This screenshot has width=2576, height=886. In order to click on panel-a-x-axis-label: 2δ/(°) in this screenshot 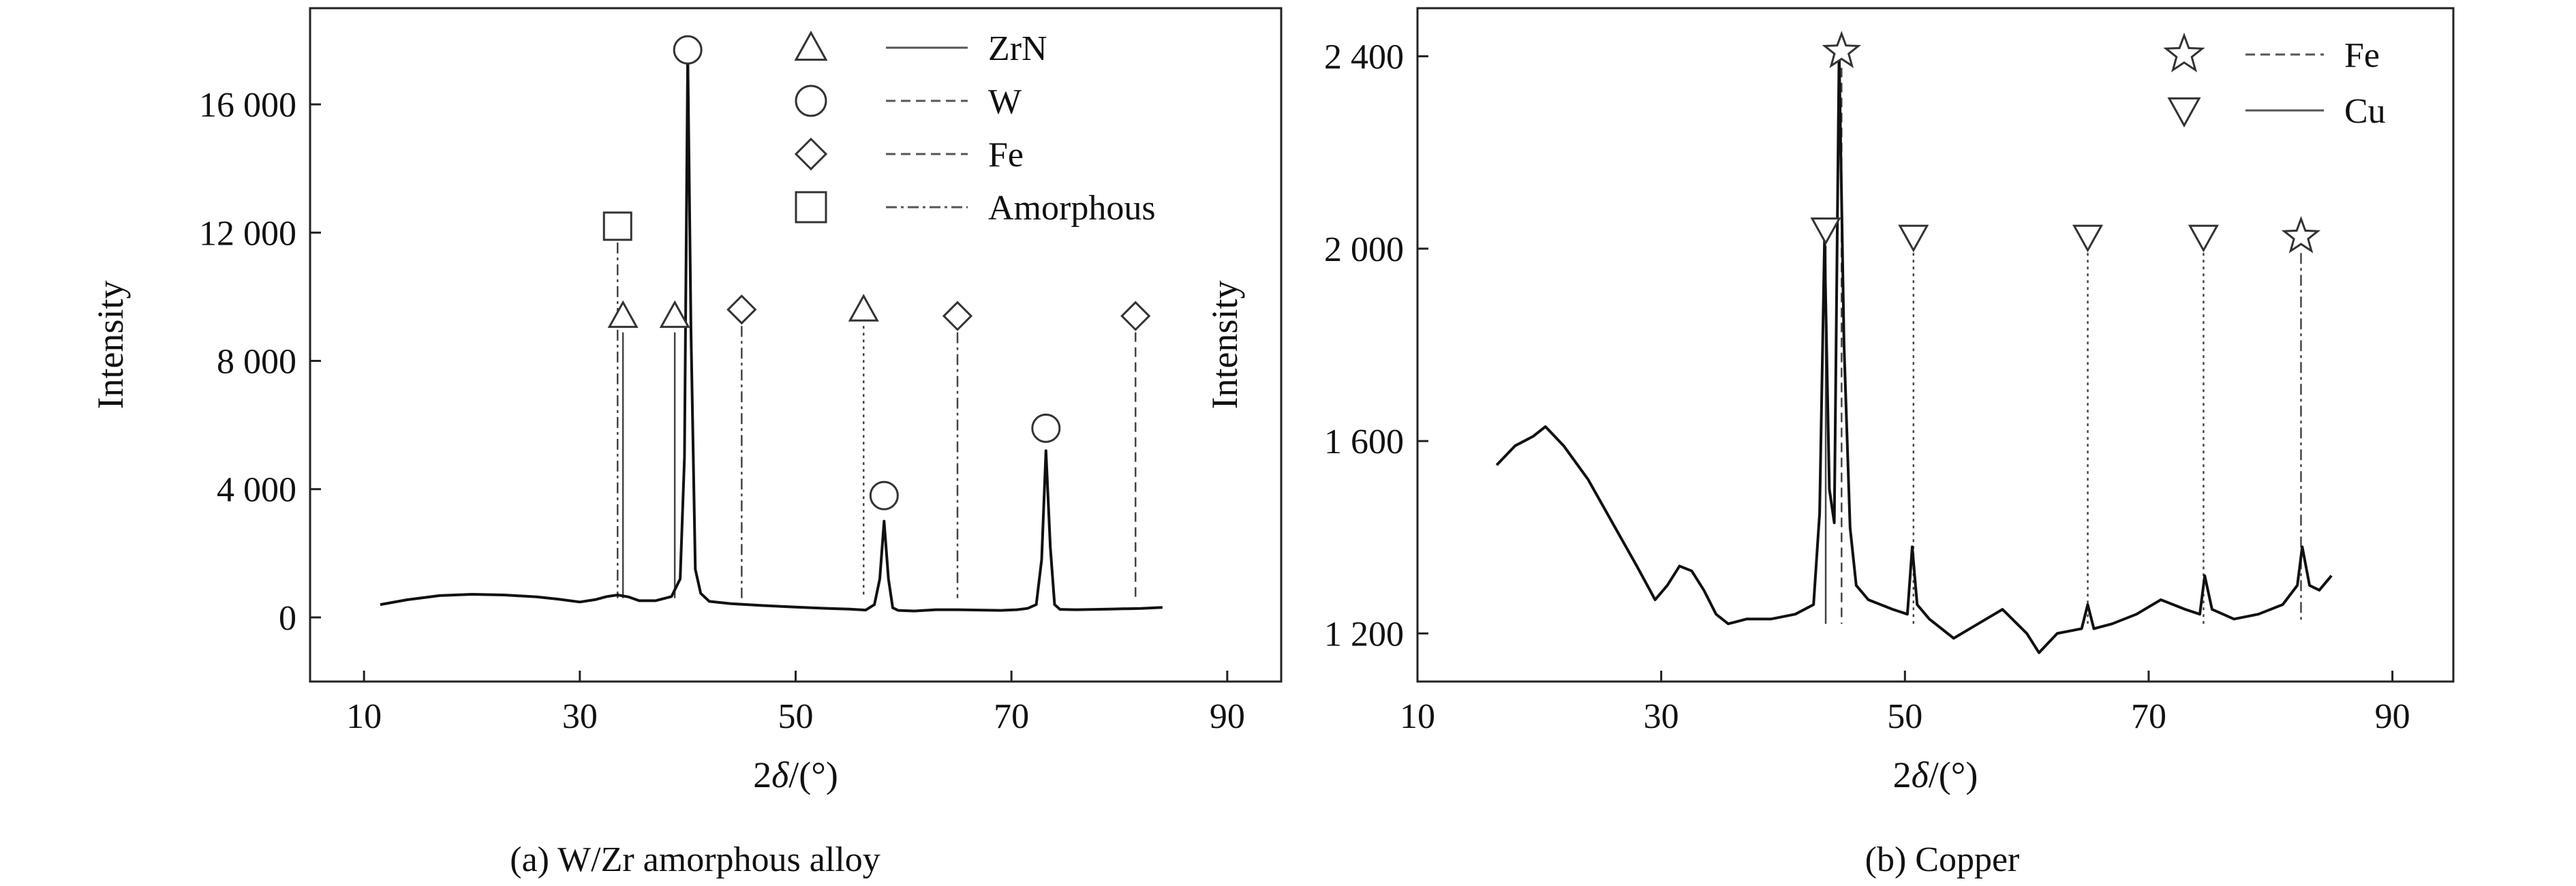, I will do `click(795, 774)`.